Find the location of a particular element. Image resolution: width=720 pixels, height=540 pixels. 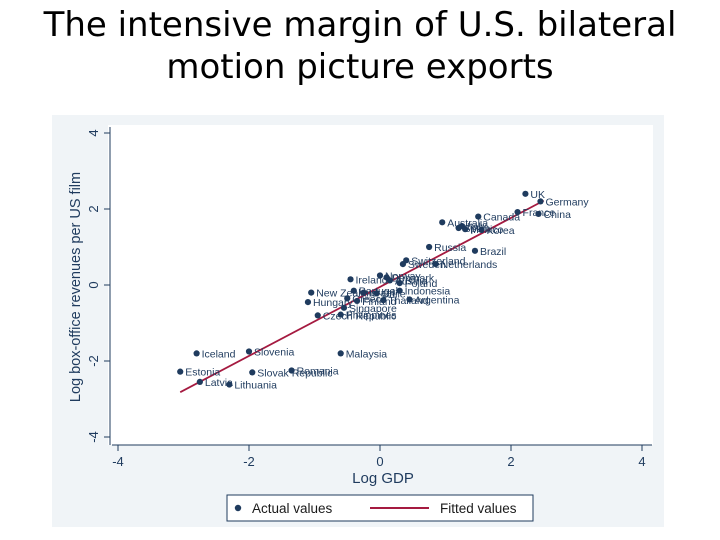

point-philippines is located at coordinates (340, 314).